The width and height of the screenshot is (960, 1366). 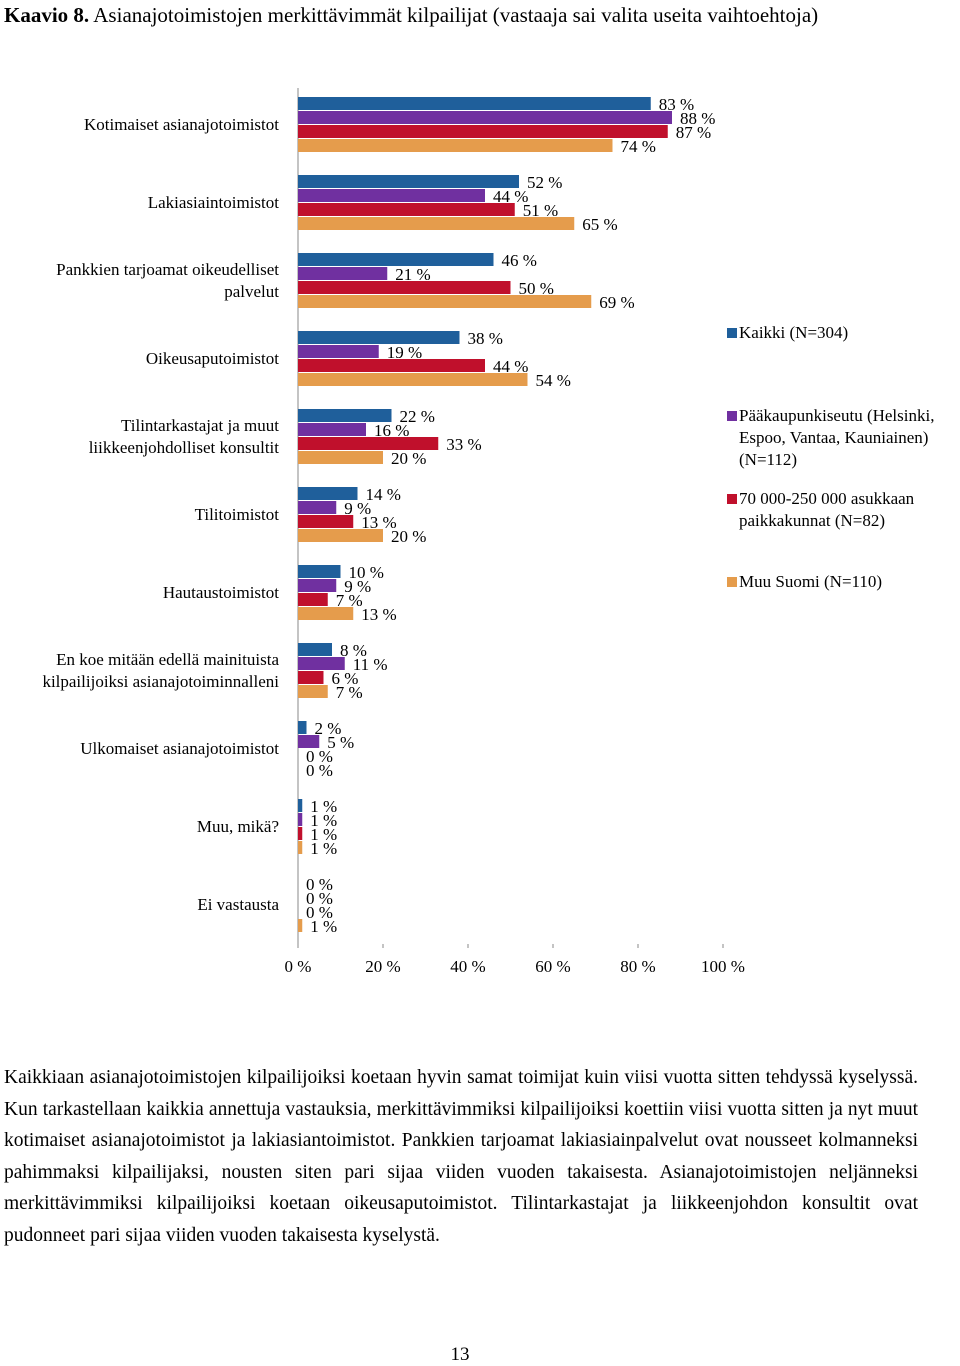 What do you see at coordinates (544, 182) in the screenshot?
I see `data-label: 52 %` at bounding box center [544, 182].